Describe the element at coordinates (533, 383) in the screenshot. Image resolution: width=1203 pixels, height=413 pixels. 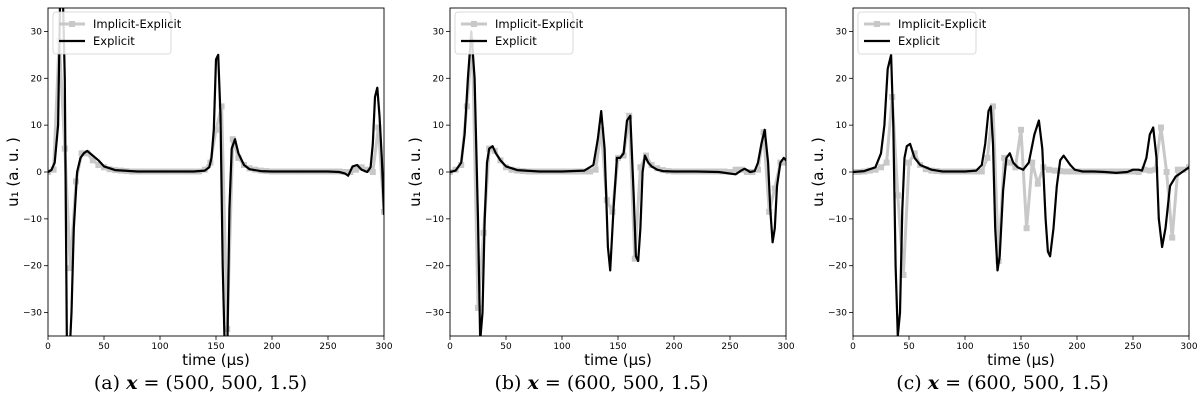
I see `caption-variable: x` at that location.